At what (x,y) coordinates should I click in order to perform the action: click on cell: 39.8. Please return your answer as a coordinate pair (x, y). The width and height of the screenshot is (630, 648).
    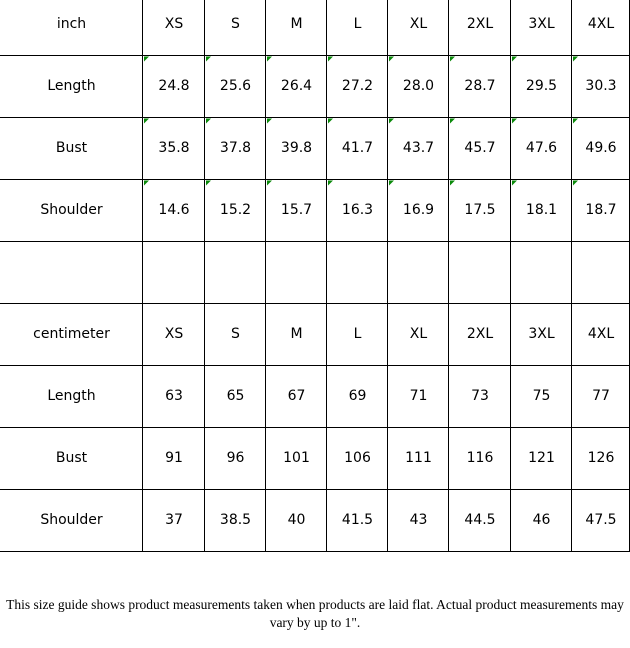
    Looking at the image, I should click on (296, 148).